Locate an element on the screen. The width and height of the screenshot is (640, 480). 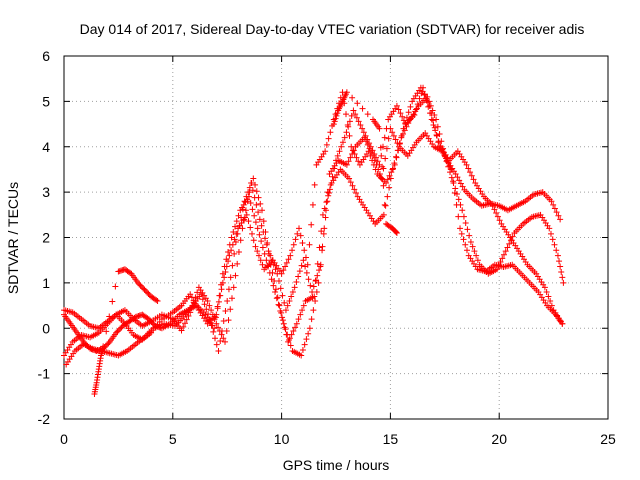
x-tick-label: 20 is located at coordinates (499, 439).